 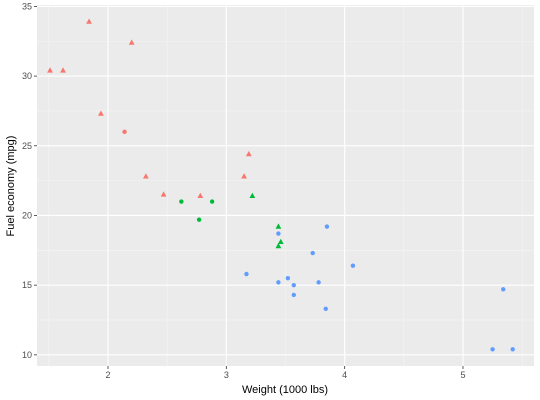 I want to click on x-axis-ticks: 2 3 4 5, so click(x=285, y=373).